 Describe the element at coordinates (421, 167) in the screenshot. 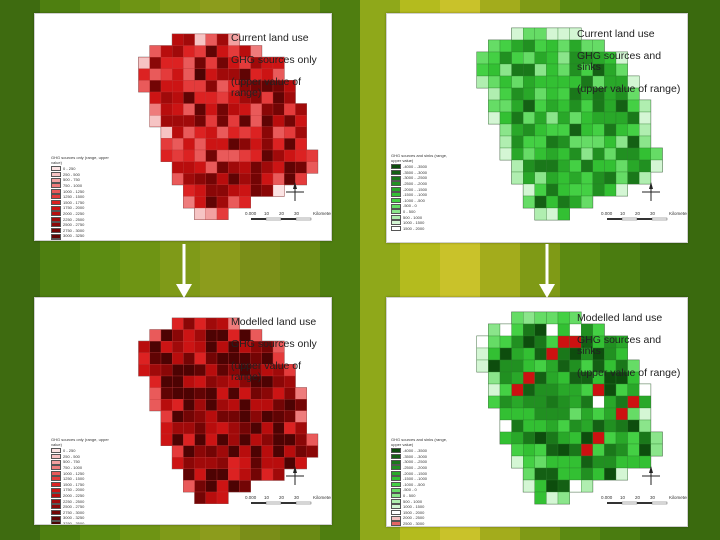

I see `legend-entry: -4000 - -3500` at that location.